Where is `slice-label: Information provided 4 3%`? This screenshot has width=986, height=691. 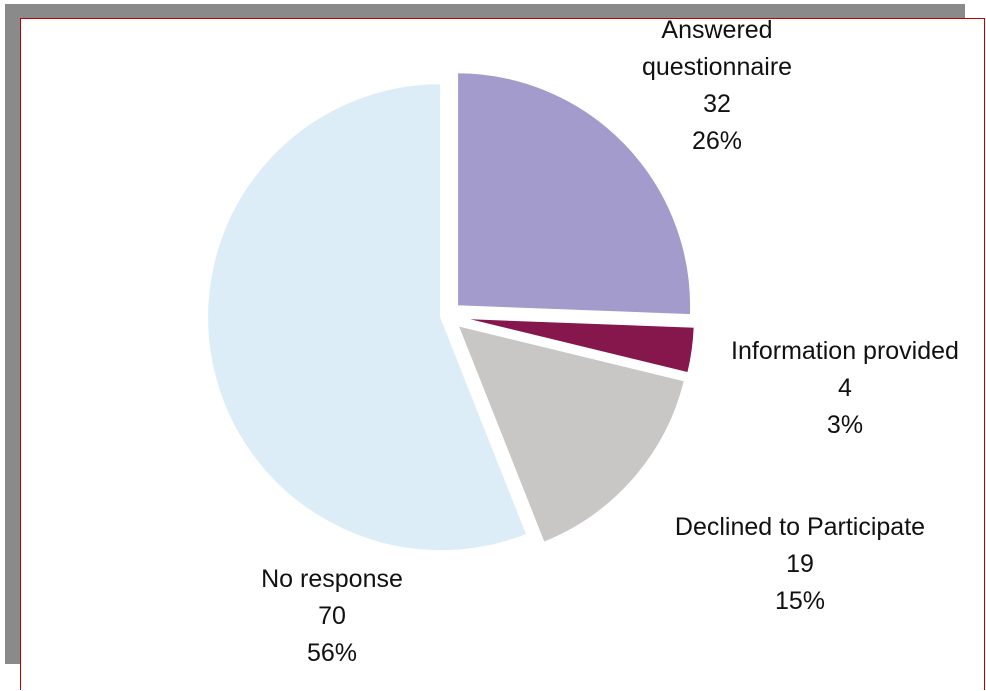 slice-label: Information provided 4 3% is located at coordinates (840, 388).